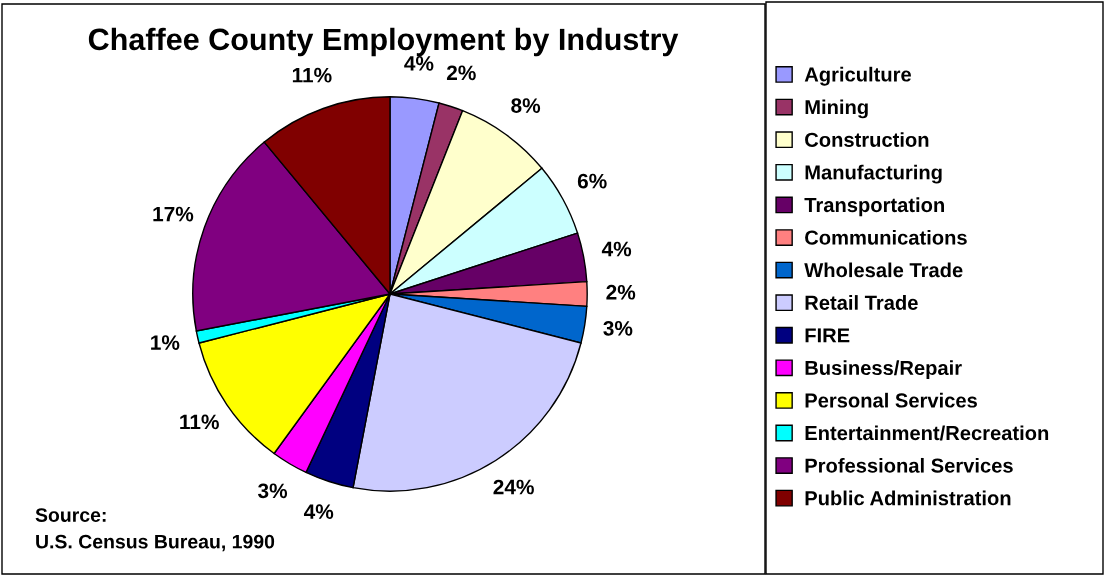 The image size is (1105, 576). I want to click on data-label: 6%, so click(592, 181).